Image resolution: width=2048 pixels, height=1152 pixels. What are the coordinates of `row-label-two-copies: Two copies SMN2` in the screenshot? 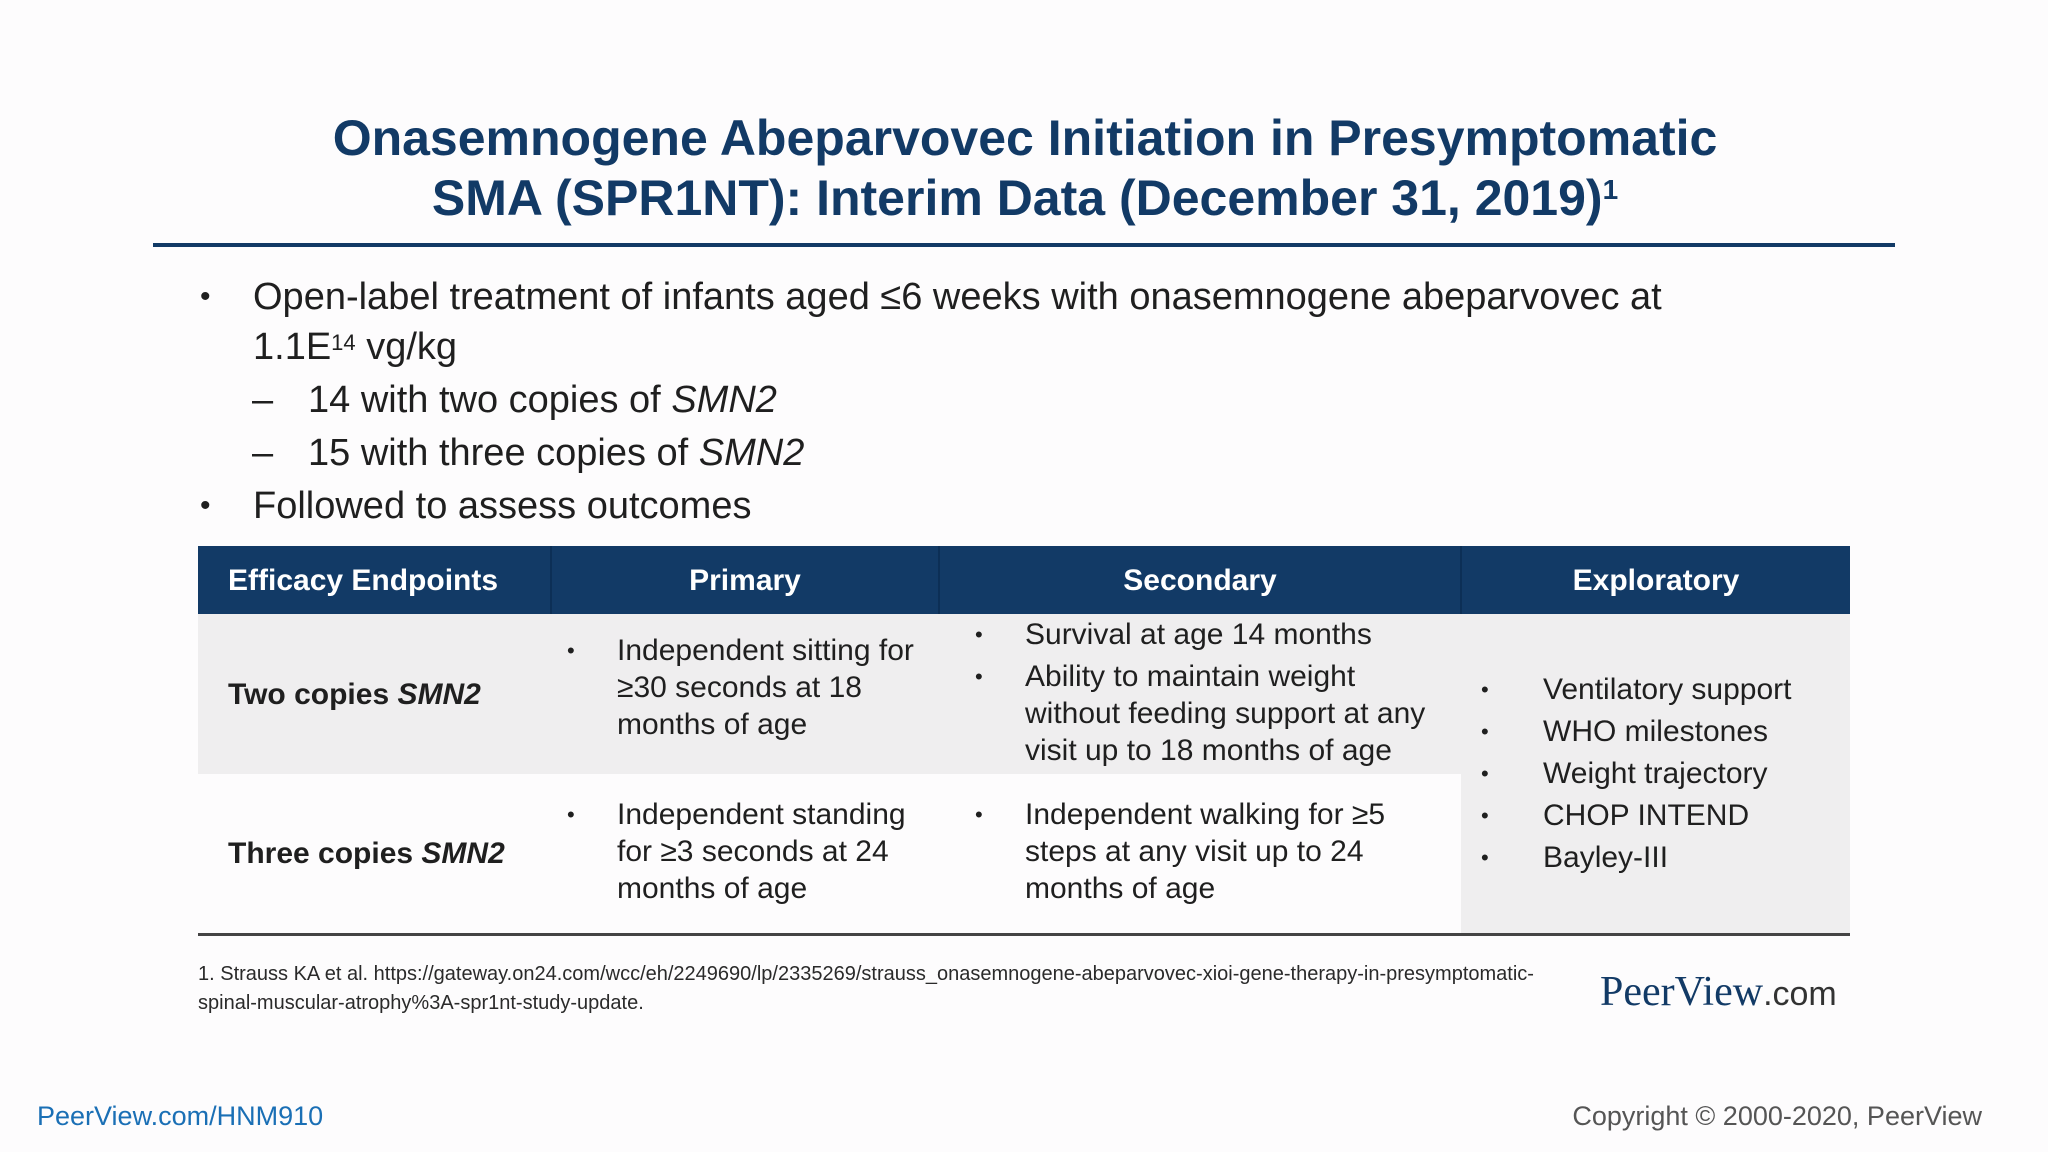 It's located at (374, 694).